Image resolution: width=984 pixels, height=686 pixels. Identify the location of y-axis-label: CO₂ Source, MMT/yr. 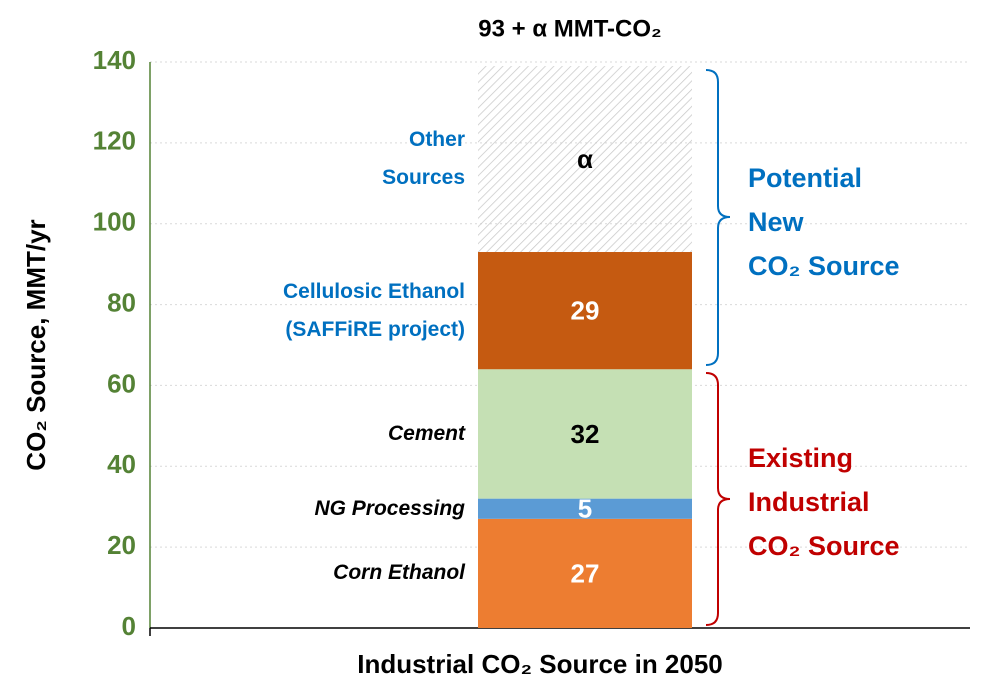
(36, 344).